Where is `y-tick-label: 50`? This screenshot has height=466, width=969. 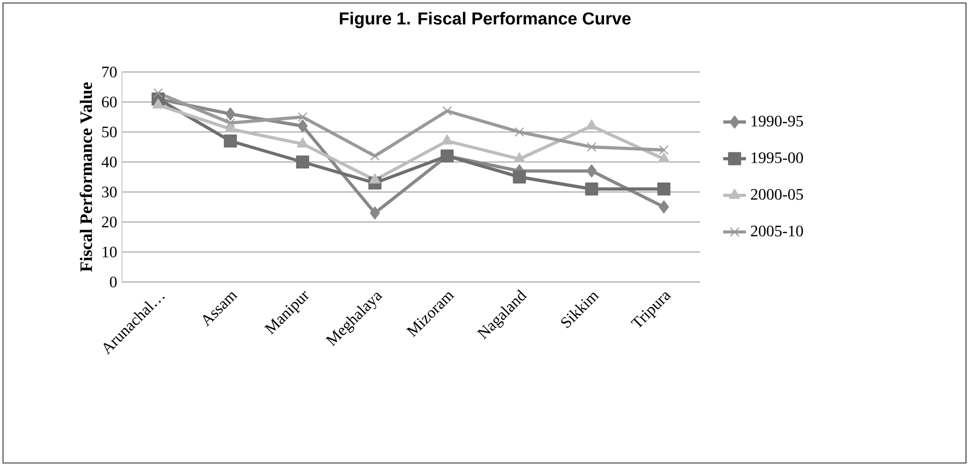 y-tick-label: 50 is located at coordinates (109, 132).